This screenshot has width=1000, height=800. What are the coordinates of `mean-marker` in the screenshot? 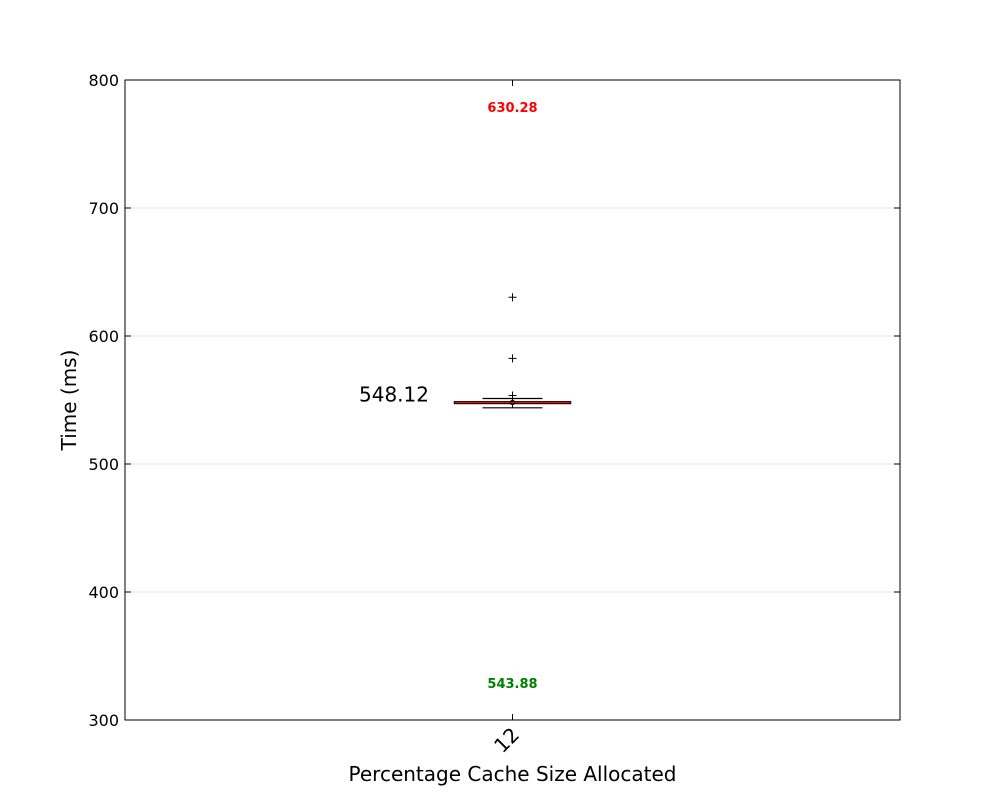 It's located at (512, 402).